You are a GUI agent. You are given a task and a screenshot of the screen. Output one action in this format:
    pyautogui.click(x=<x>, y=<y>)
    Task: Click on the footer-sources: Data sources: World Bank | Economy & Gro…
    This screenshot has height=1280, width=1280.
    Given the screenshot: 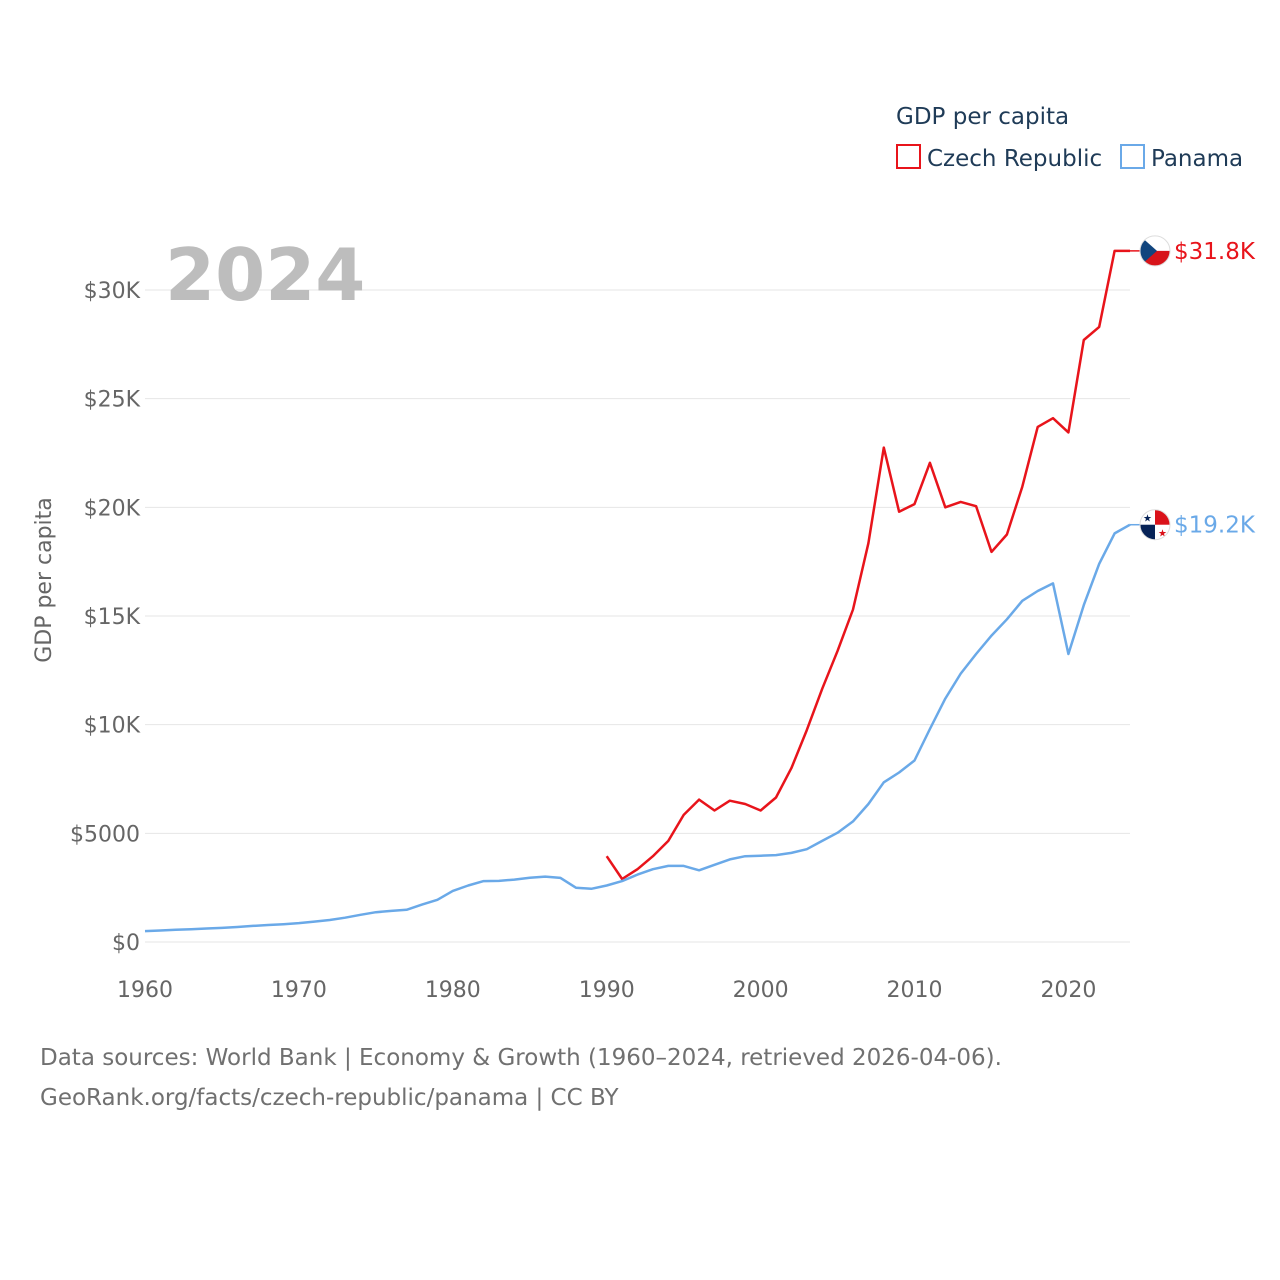 What is the action you would take?
    pyautogui.click(x=521, y=1058)
    